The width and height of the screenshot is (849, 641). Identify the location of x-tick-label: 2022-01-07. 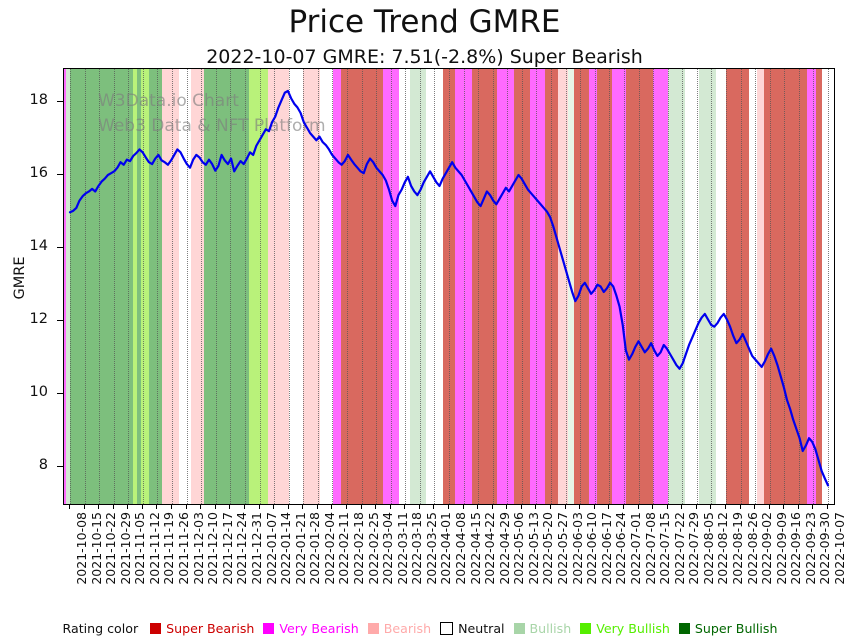
(271, 548).